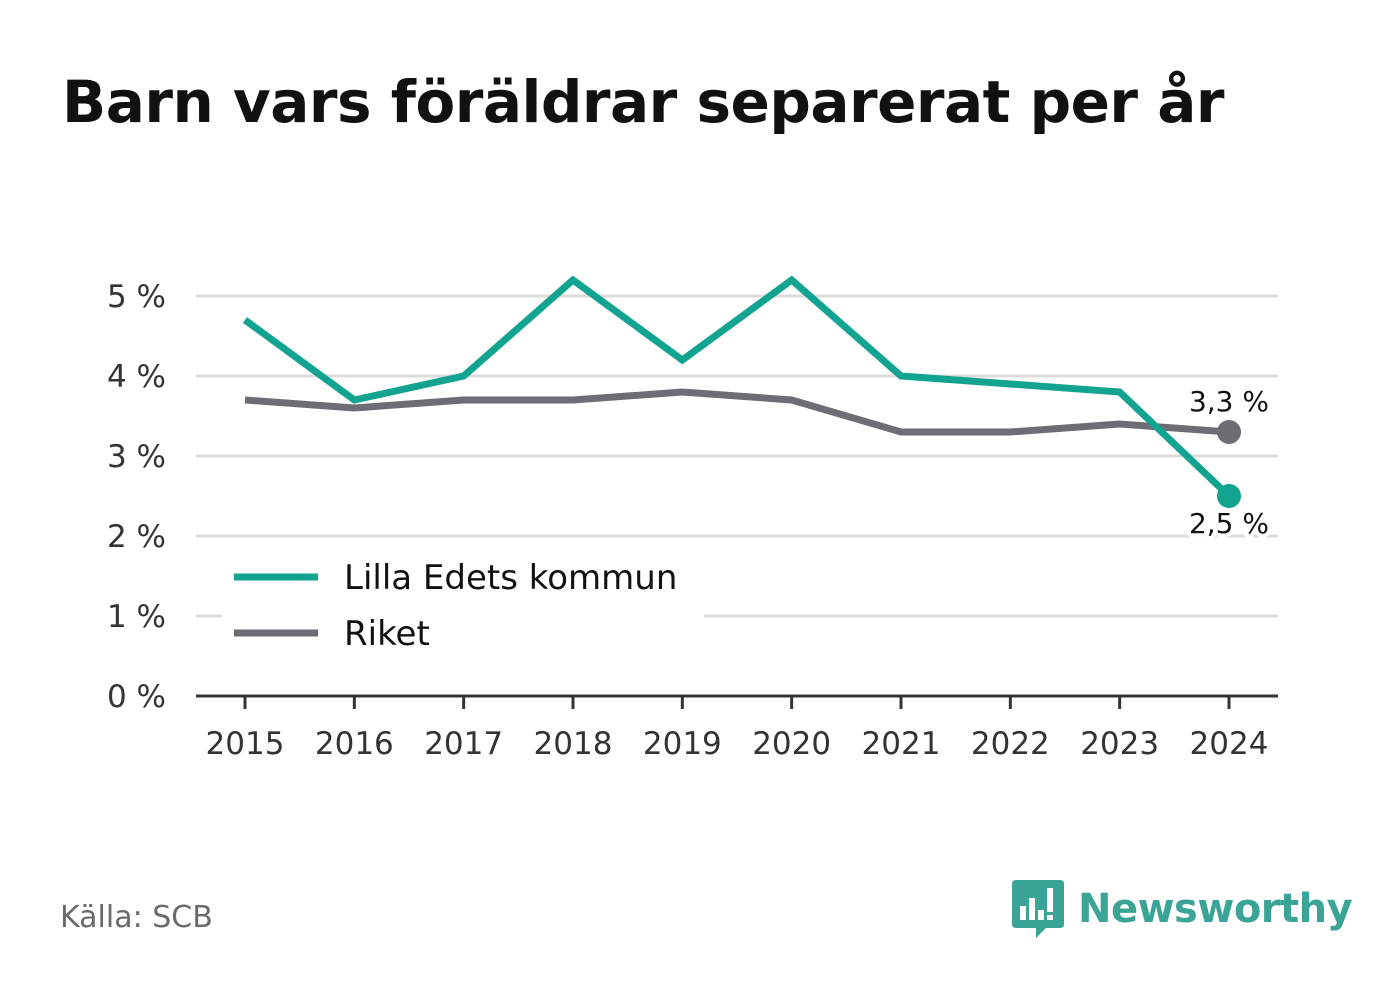 The image size is (1382, 999). I want to click on legend-label-0: Lilla Edets kommun, so click(510, 578).